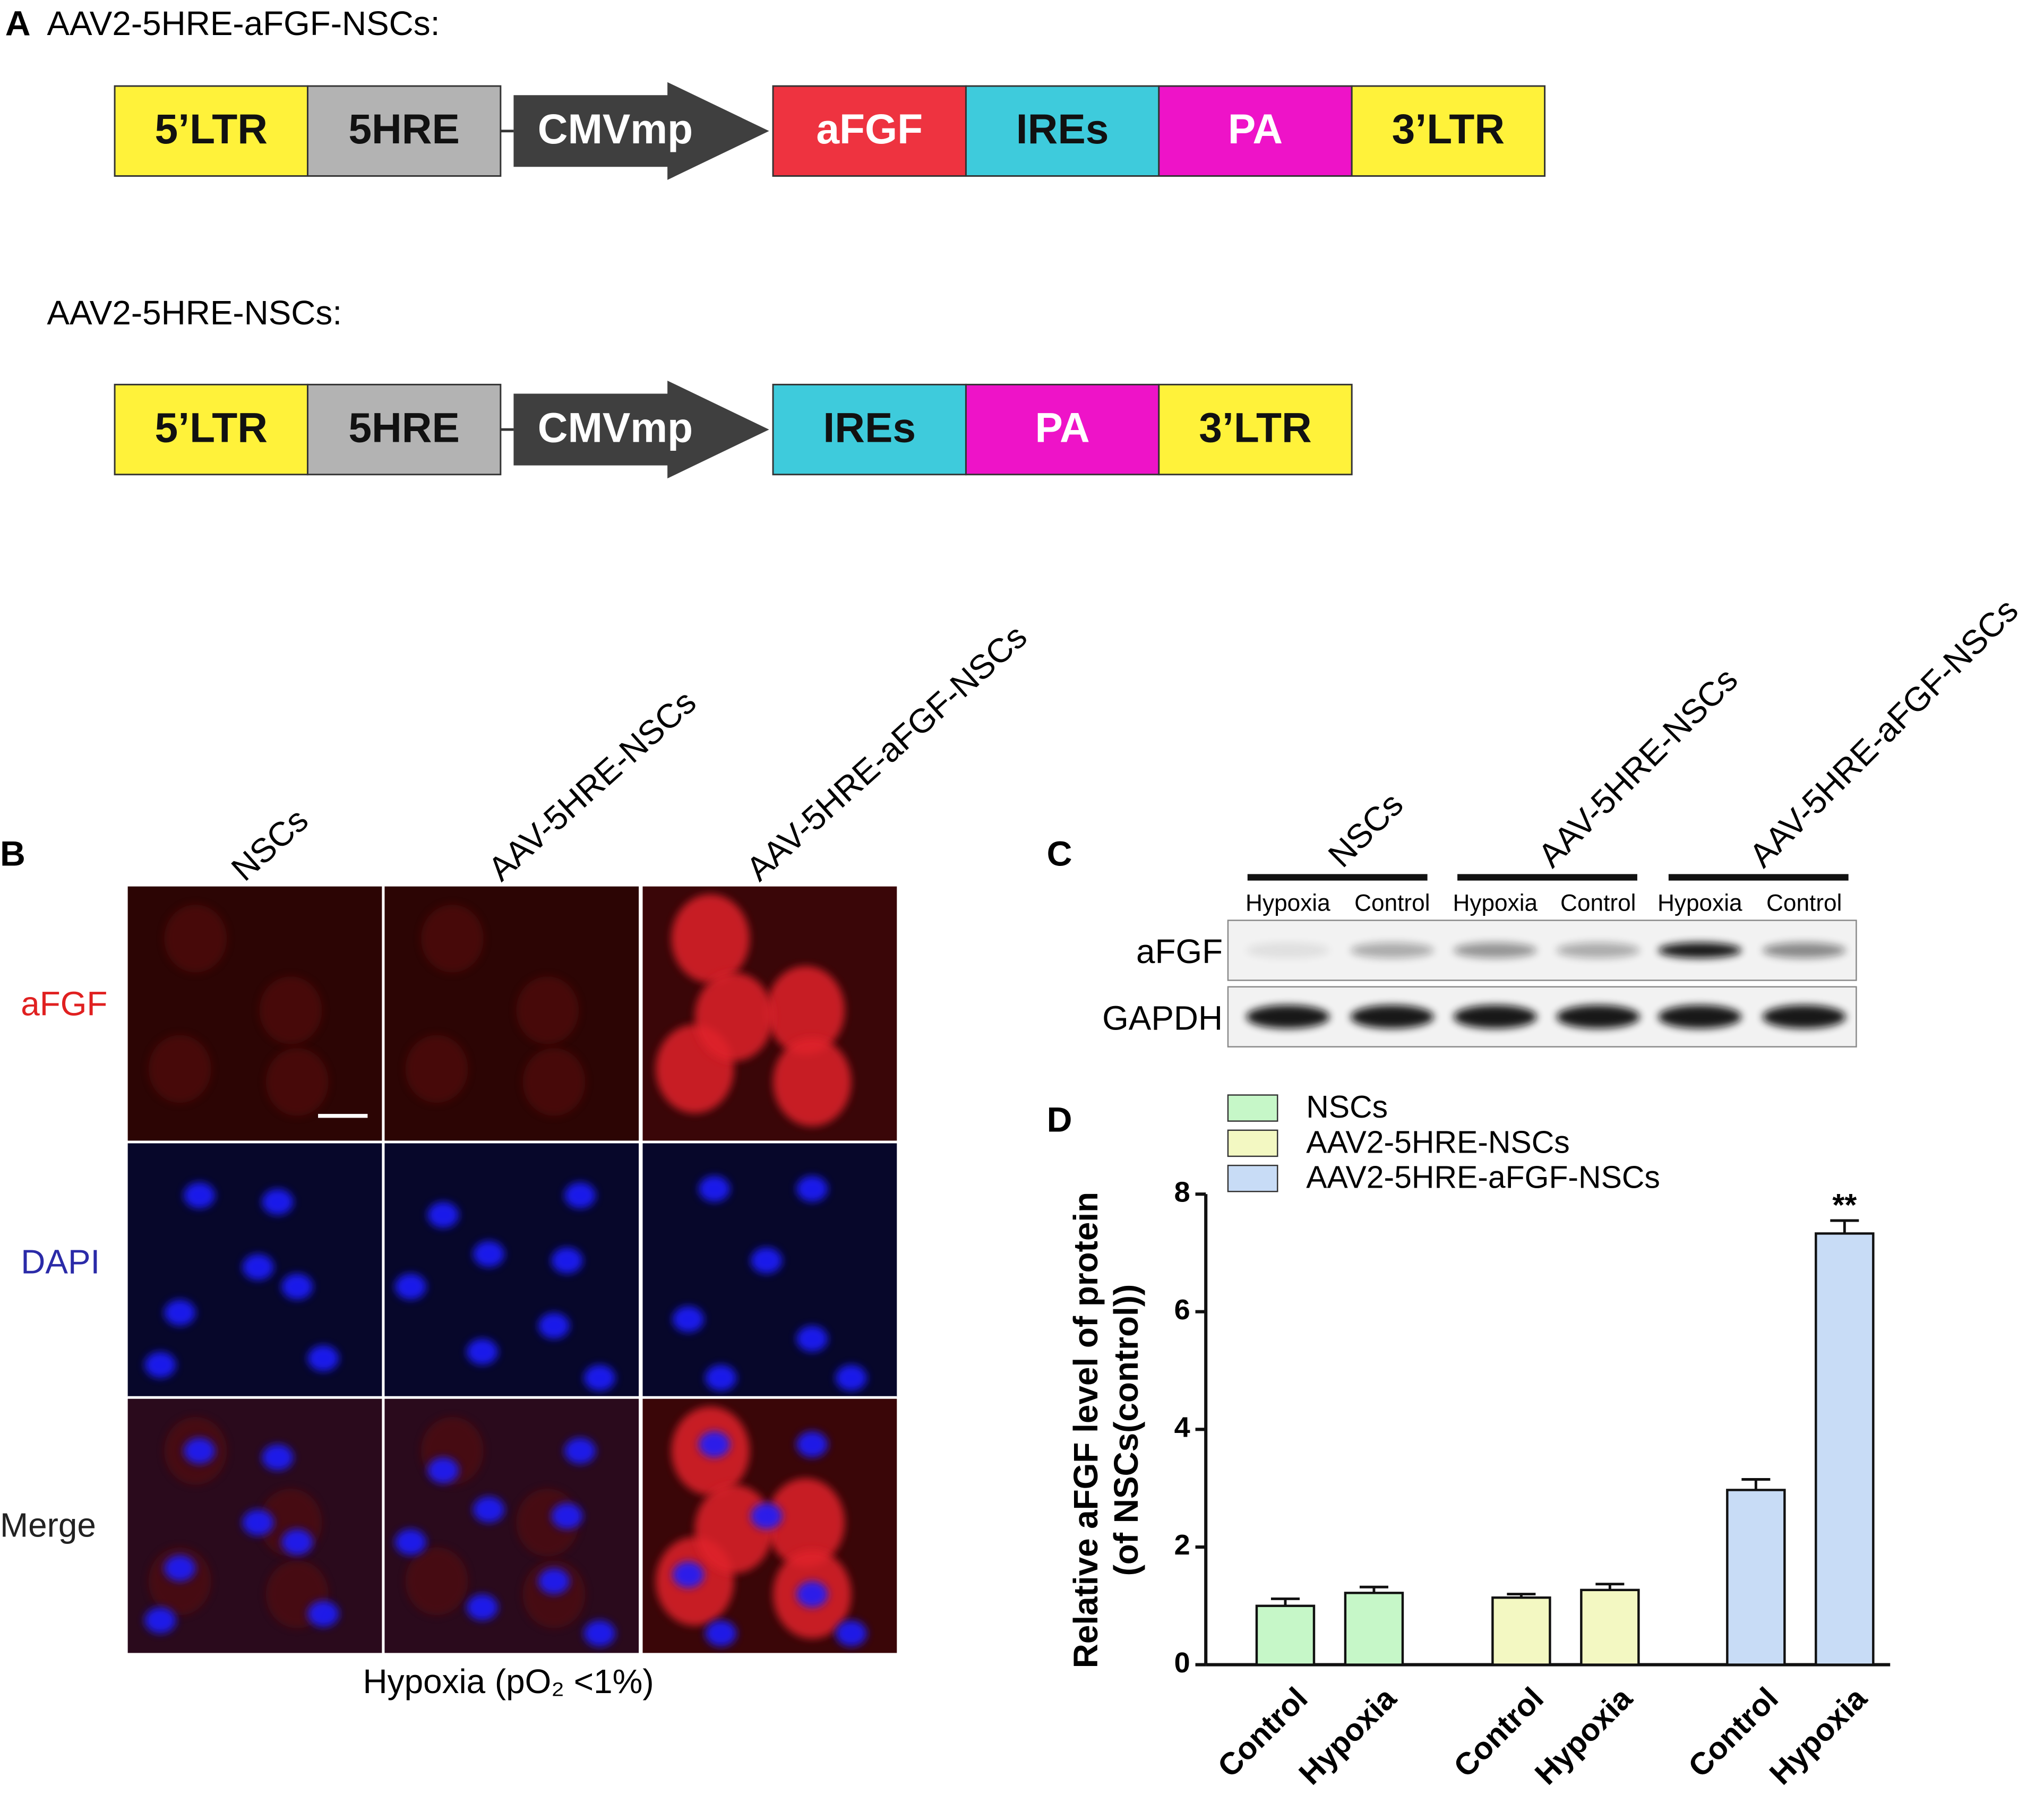 The image size is (2044, 1812). Describe the element at coordinates (48, 1525) in the screenshot. I see `row-label: Merge` at that location.